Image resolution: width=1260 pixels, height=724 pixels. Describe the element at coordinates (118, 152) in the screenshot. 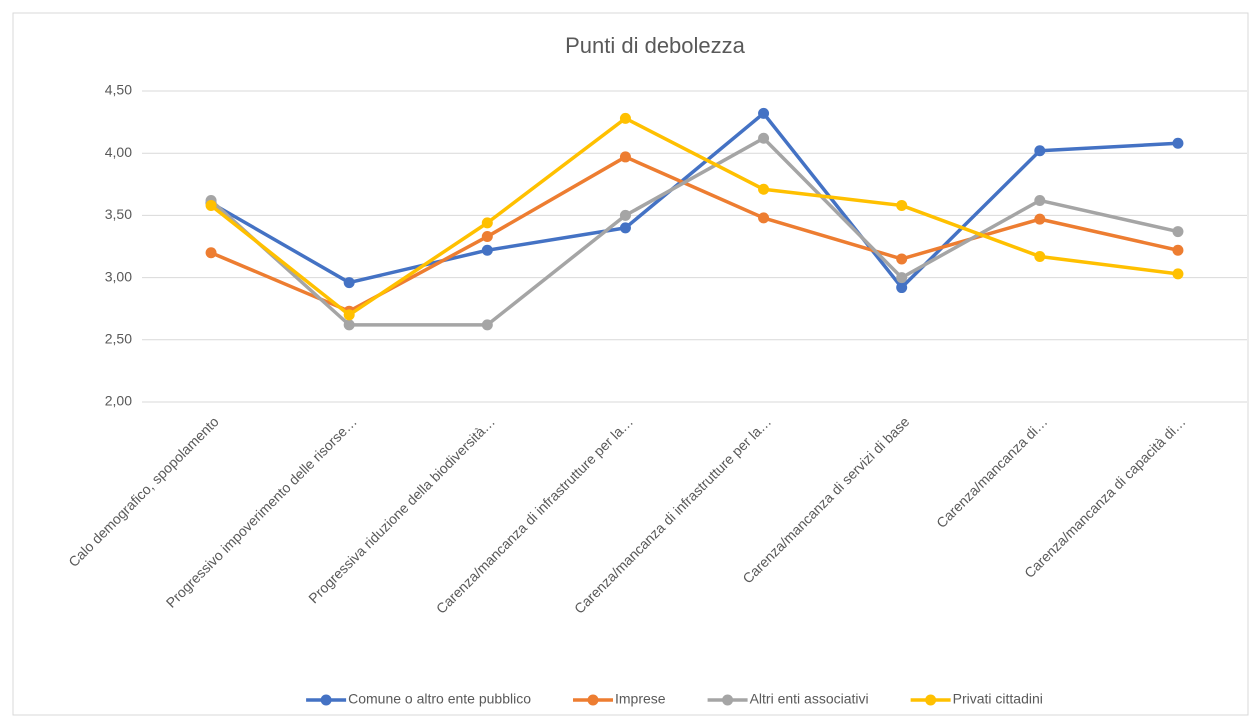

I see `y-tick-label: 4,00` at that location.